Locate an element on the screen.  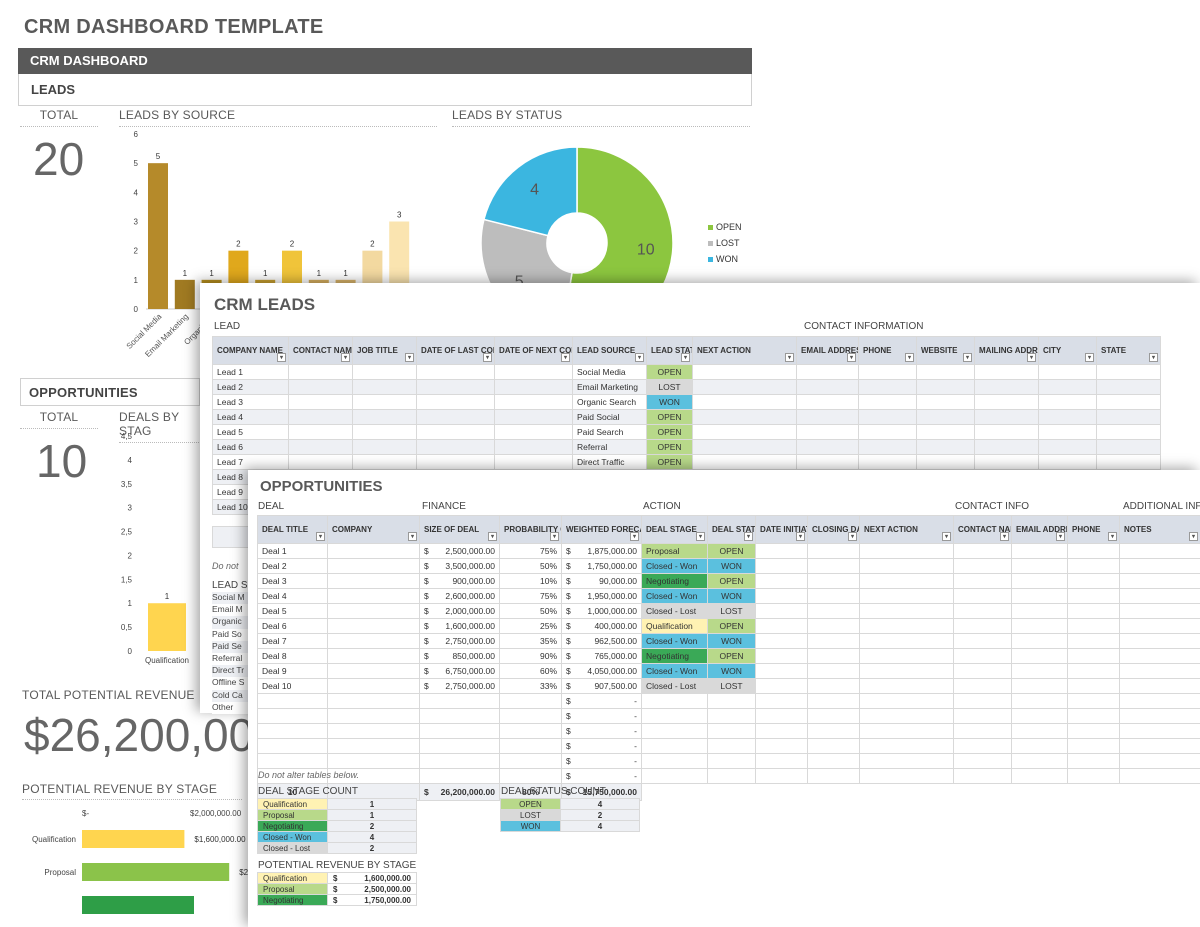
column-header: LEAD SOURCE ▾ is located at coordinates (609, 350).